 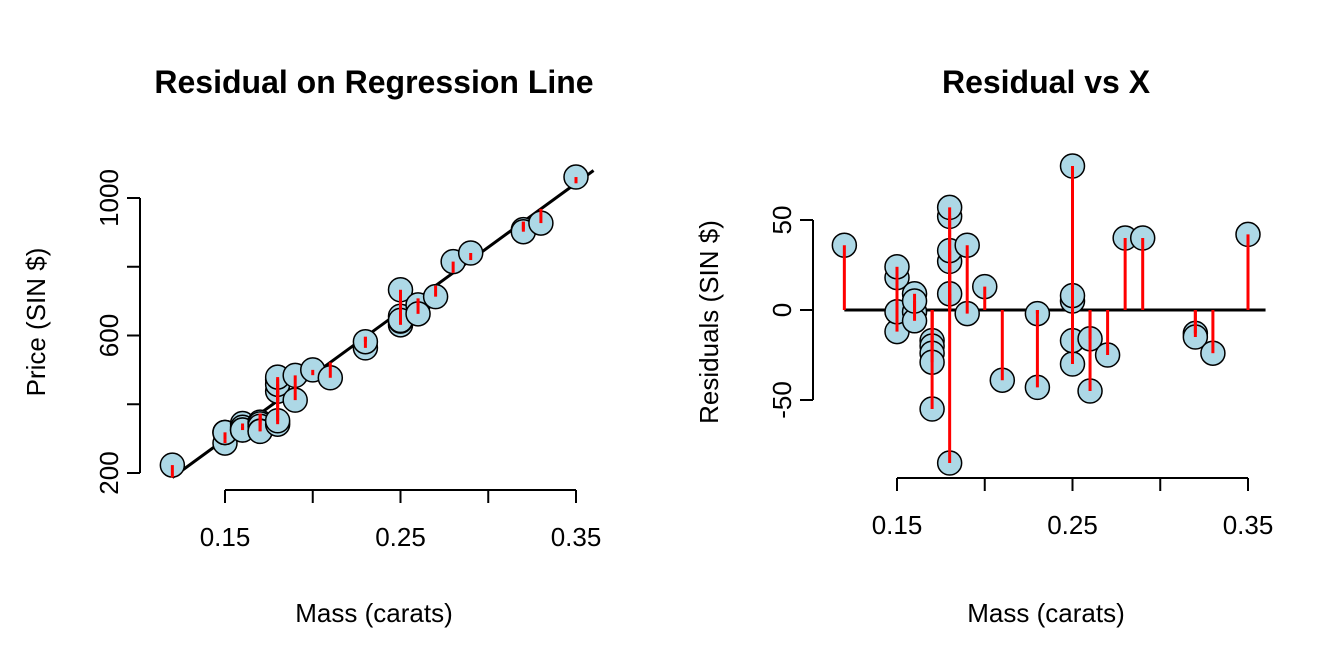 I want to click on left-x-axis-label: Mass (carats), so click(x=373, y=613).